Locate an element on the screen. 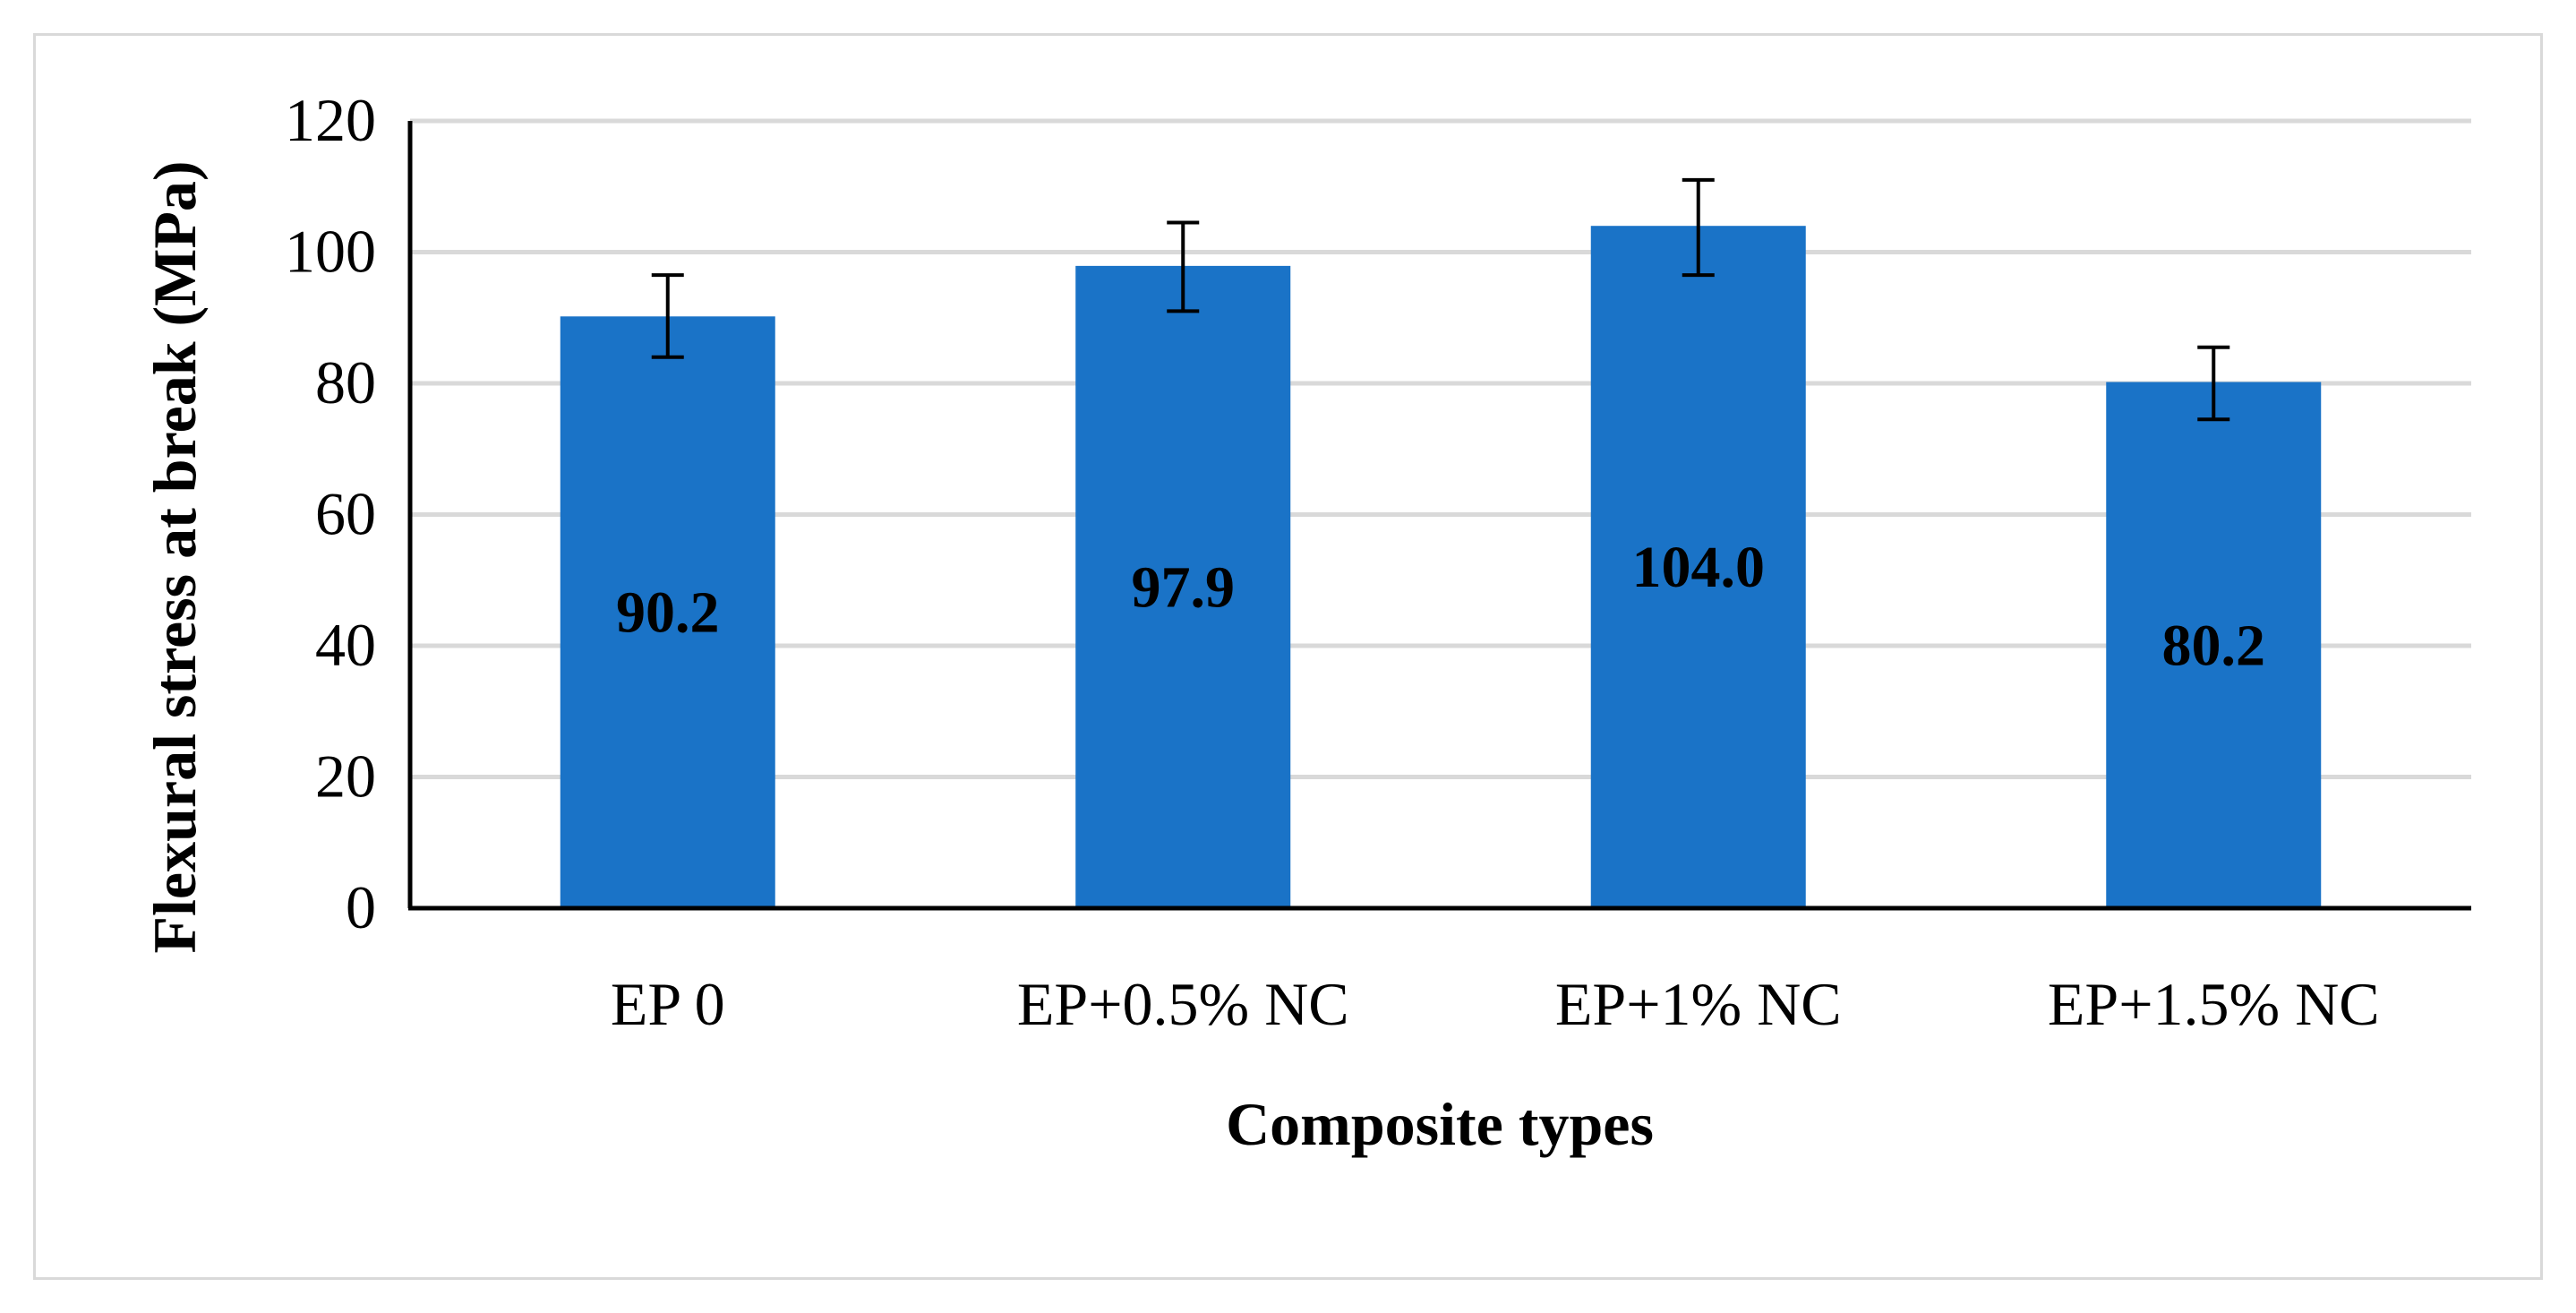  y-tick-label: 80 is located at coordinates (345, 382).